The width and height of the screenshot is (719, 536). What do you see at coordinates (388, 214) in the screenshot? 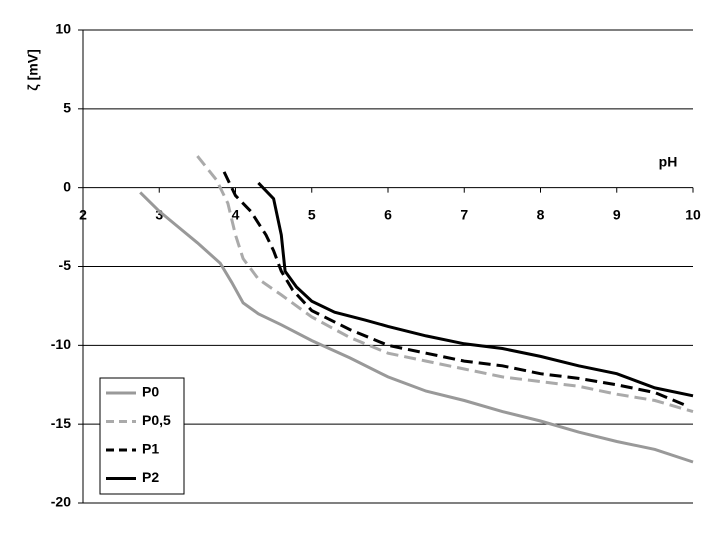
I see `x-tick-label: 6` at bounding box center [388, 214].